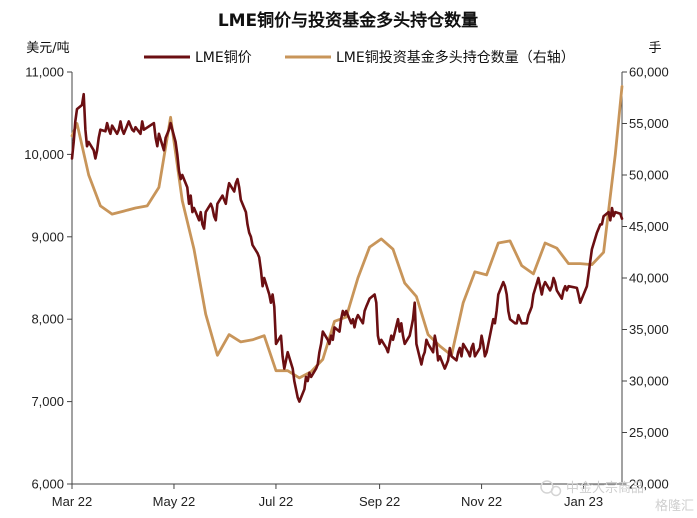  I want to click on y-right-tick-label: 25,000, so click(649, 432).